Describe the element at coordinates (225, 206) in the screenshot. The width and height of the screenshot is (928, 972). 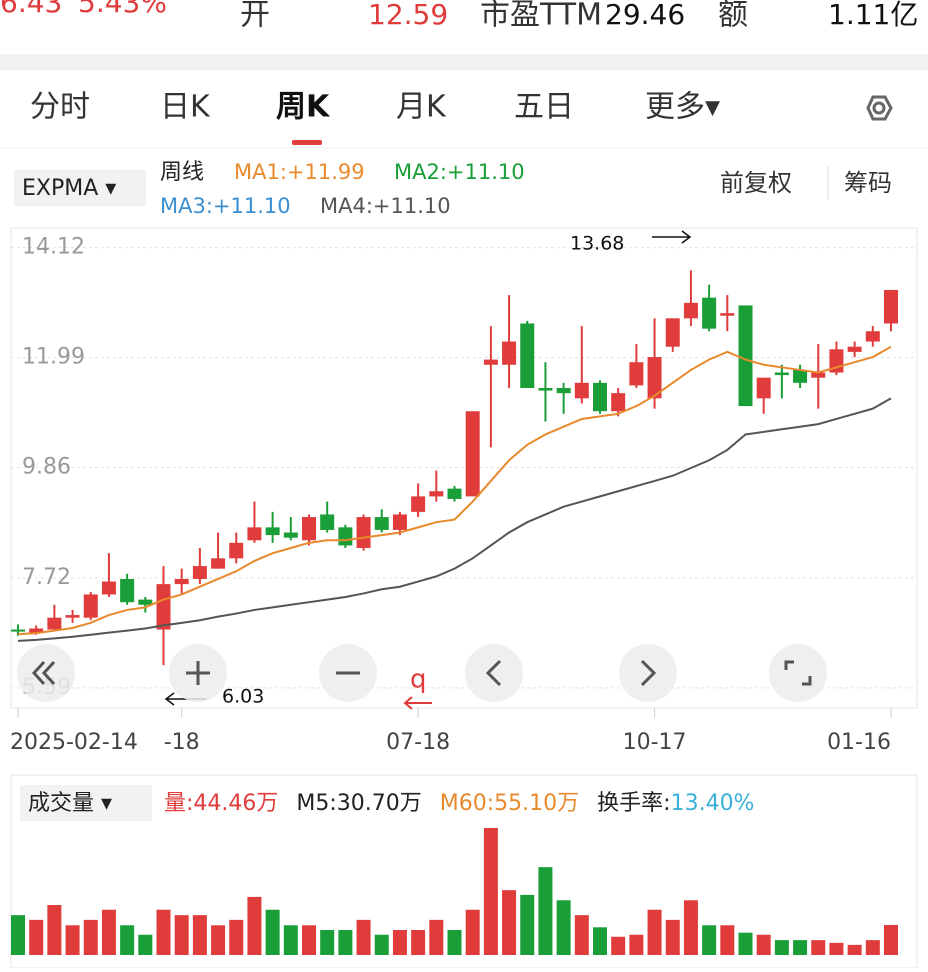
I see `ma-label: MA3:+11.10` at that location.